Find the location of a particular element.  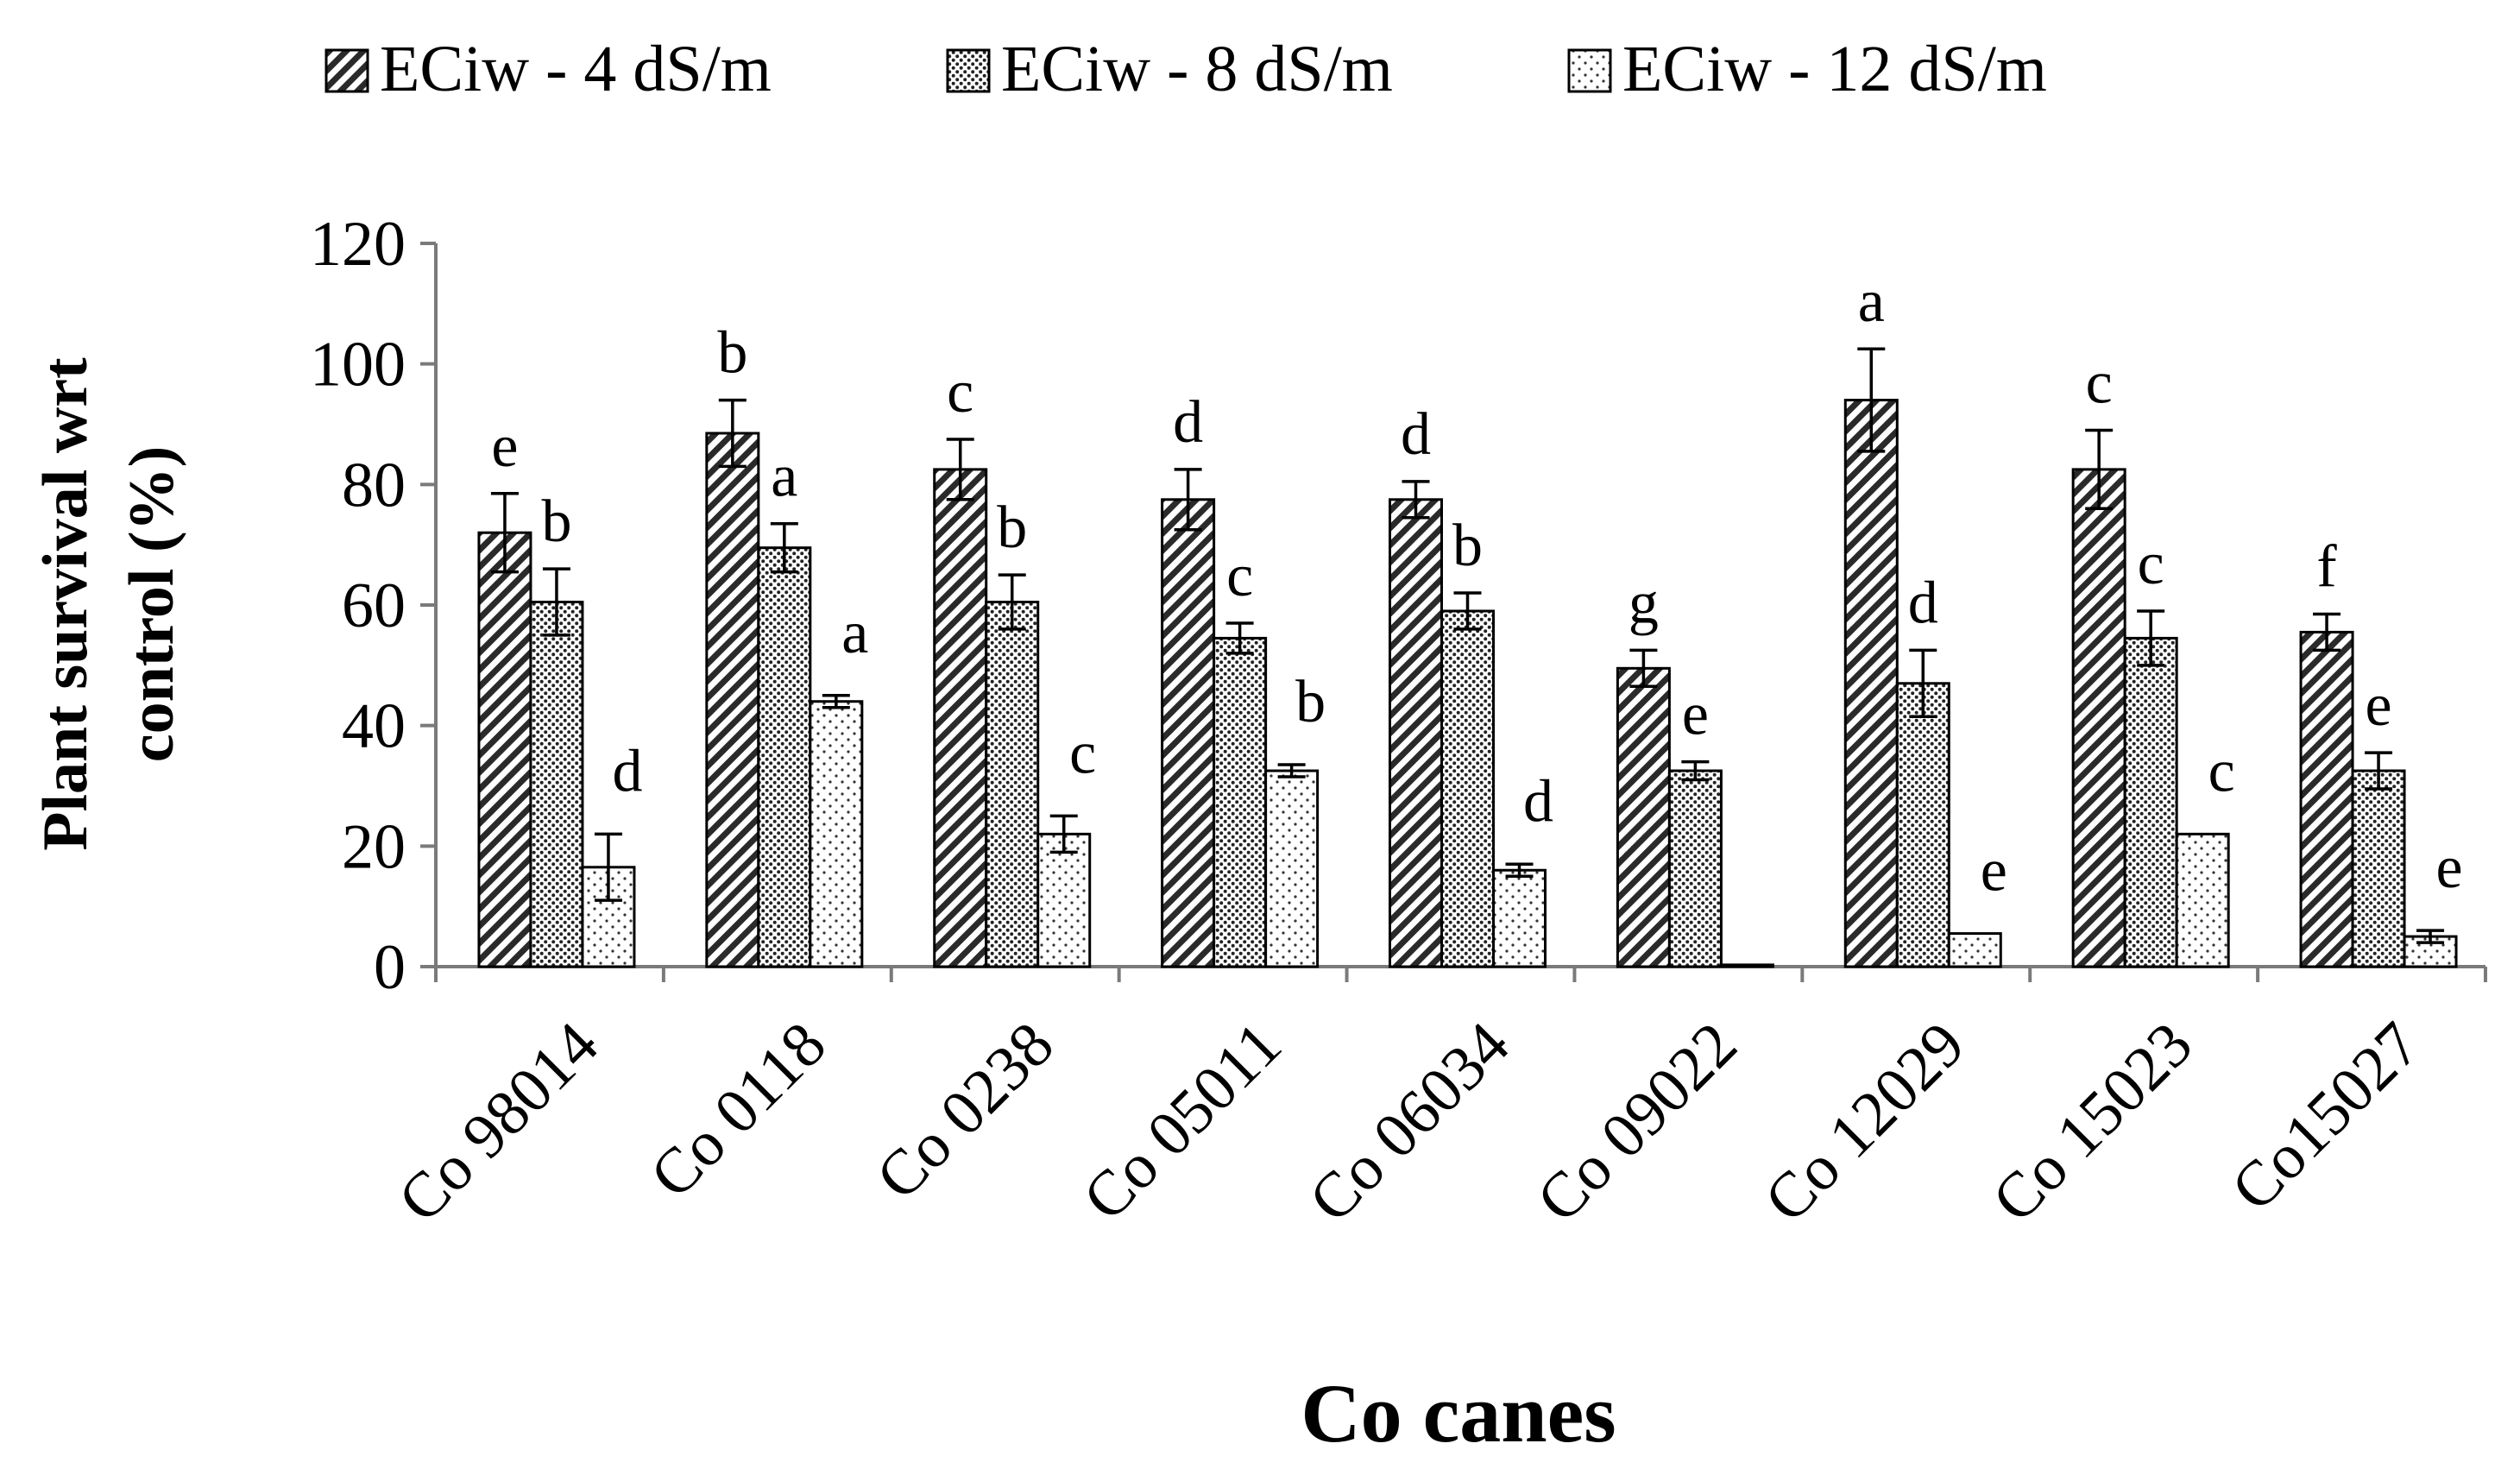

significance-letter: g is located at coordinates (1644, 603).